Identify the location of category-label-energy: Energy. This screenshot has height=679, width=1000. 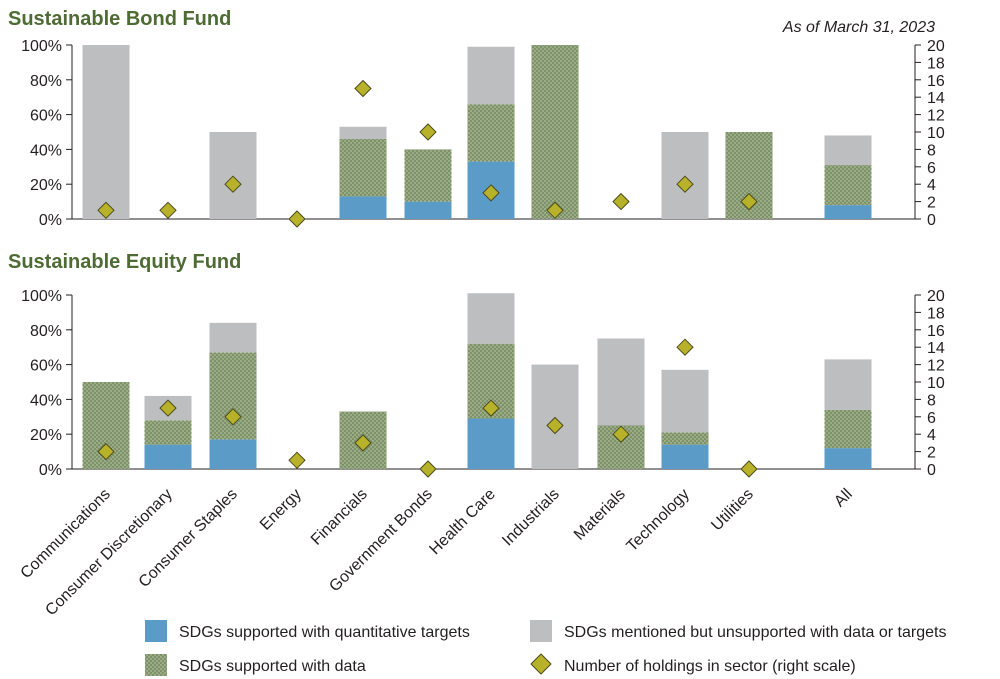
(281, 510).